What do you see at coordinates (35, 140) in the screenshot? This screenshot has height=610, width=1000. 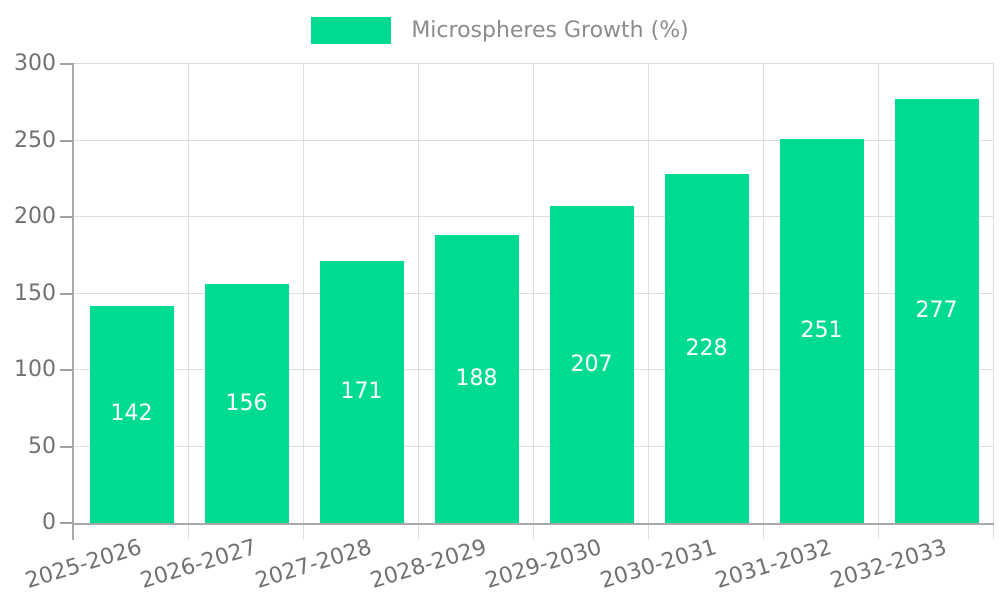 I see `y-axis-label: 250` at bounding box center [35, 140].